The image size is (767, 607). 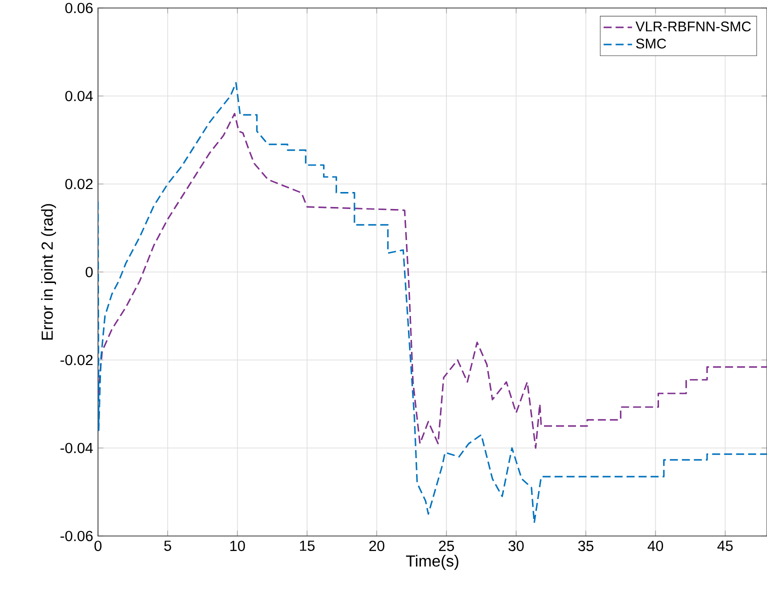 I want to click on legend-label: SMC, so click(x=651, y=43).